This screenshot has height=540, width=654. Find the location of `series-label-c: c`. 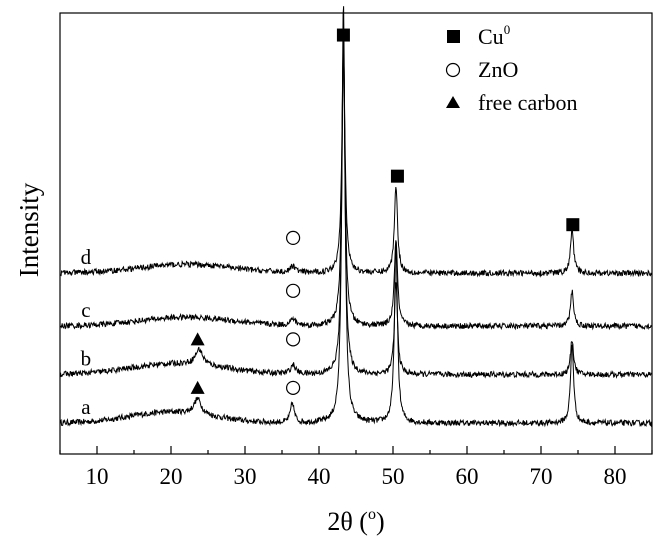

series-label-c: c is located at coordinates (85, 310).